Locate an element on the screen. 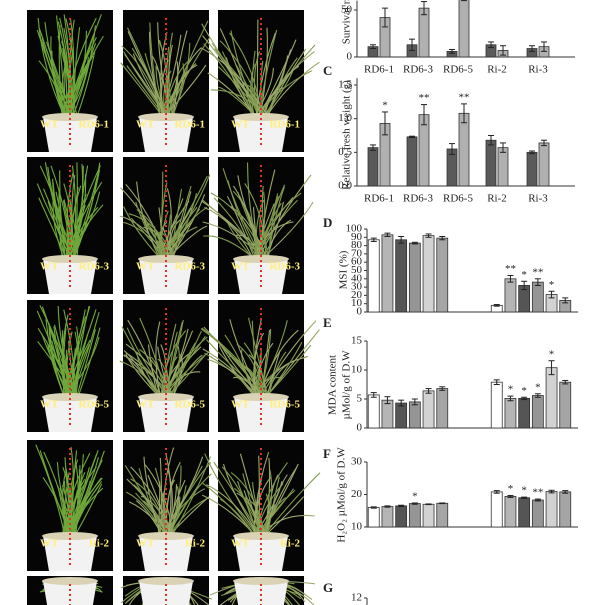 The width and height of the screenshot is (604, 605). x-tick-label: RD6-1 is located at coordinates (379, 70).